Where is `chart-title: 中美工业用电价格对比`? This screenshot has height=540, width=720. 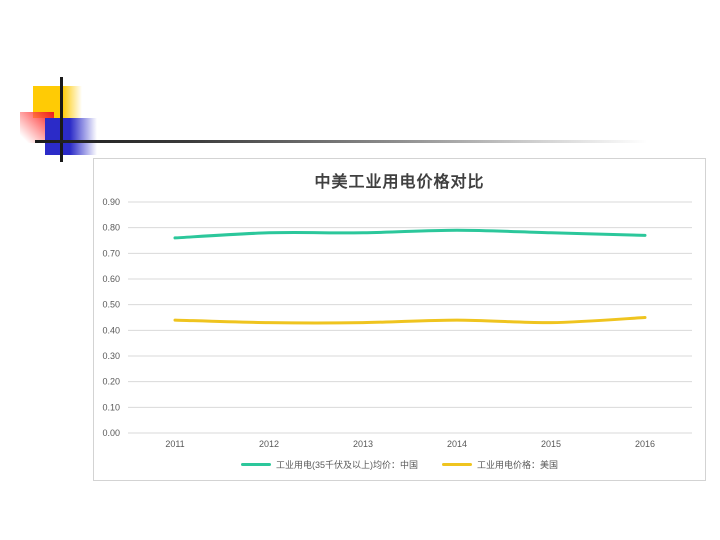 chart-title: 中美工业用电价格对比 is located at coordinates (399, 182).